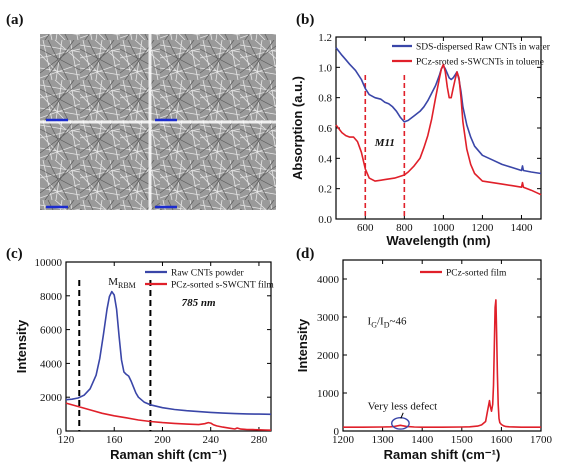  I want to click on x-tick-label: 600, so click(365, 228).